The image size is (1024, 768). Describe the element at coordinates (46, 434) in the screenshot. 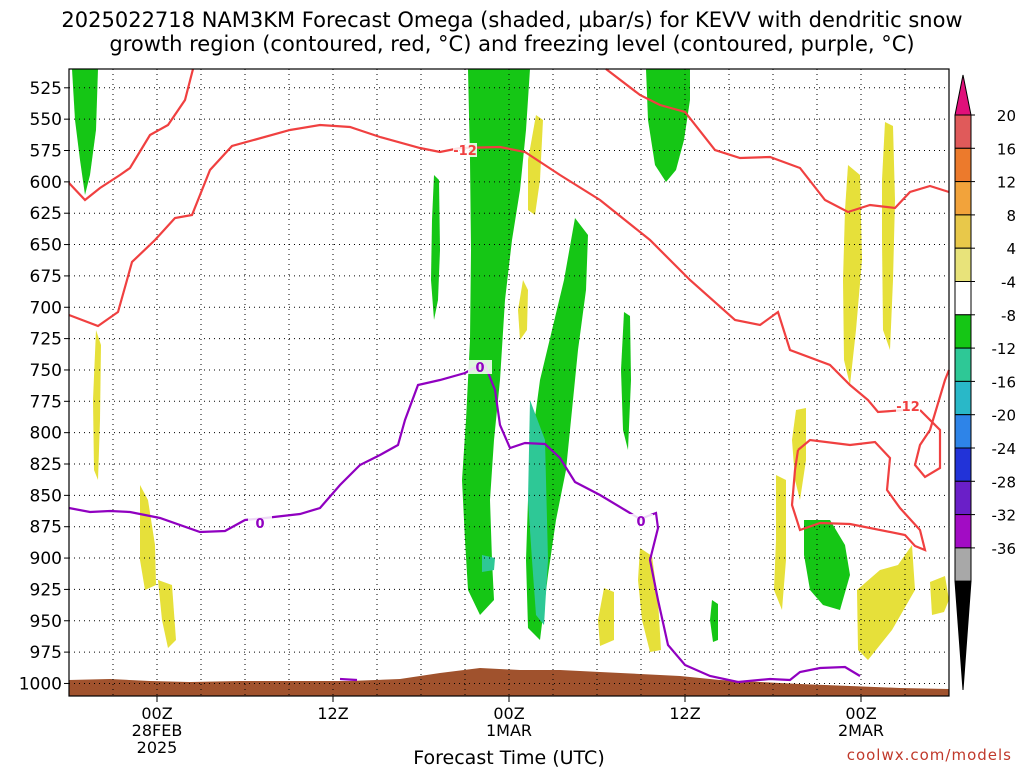

I see `y-tick-label-800: 800` at that location.